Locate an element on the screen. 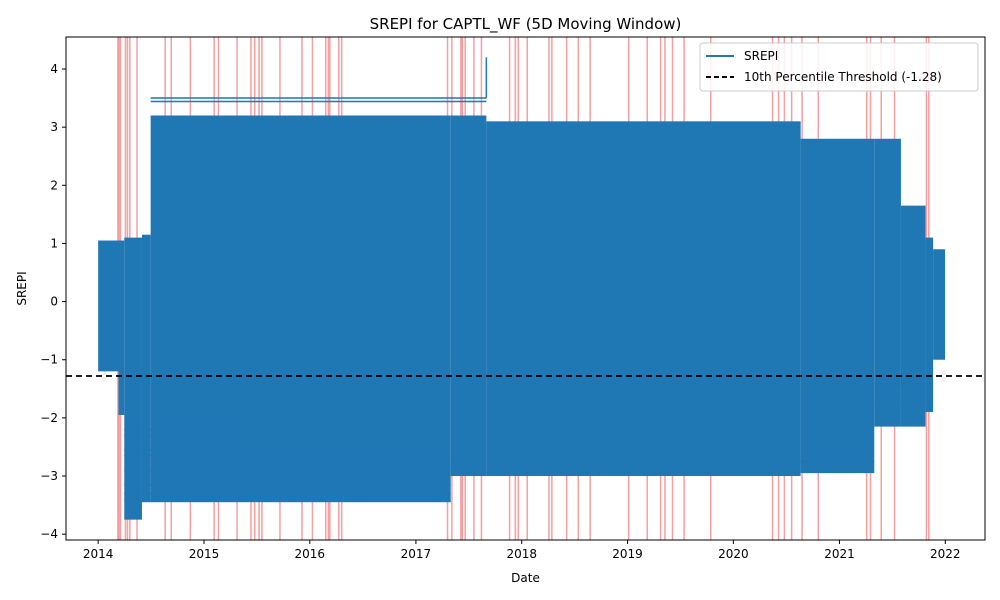  y-tick-label: −1 is located at coordinates (49, 360).